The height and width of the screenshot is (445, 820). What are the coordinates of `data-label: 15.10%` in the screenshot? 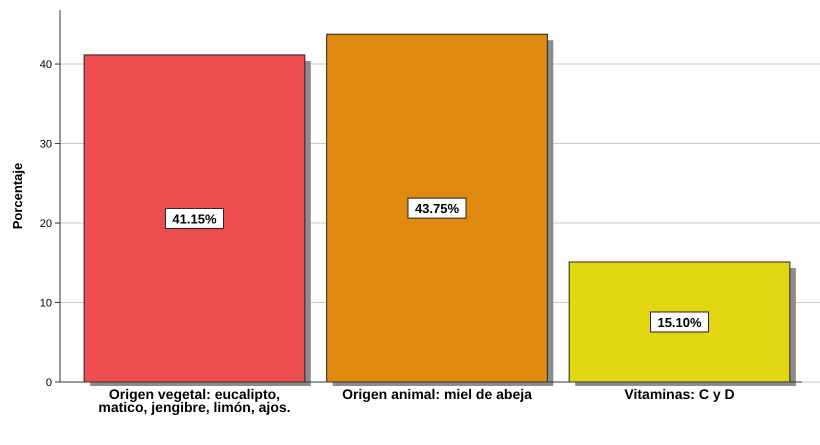 It's located at (679, 322).